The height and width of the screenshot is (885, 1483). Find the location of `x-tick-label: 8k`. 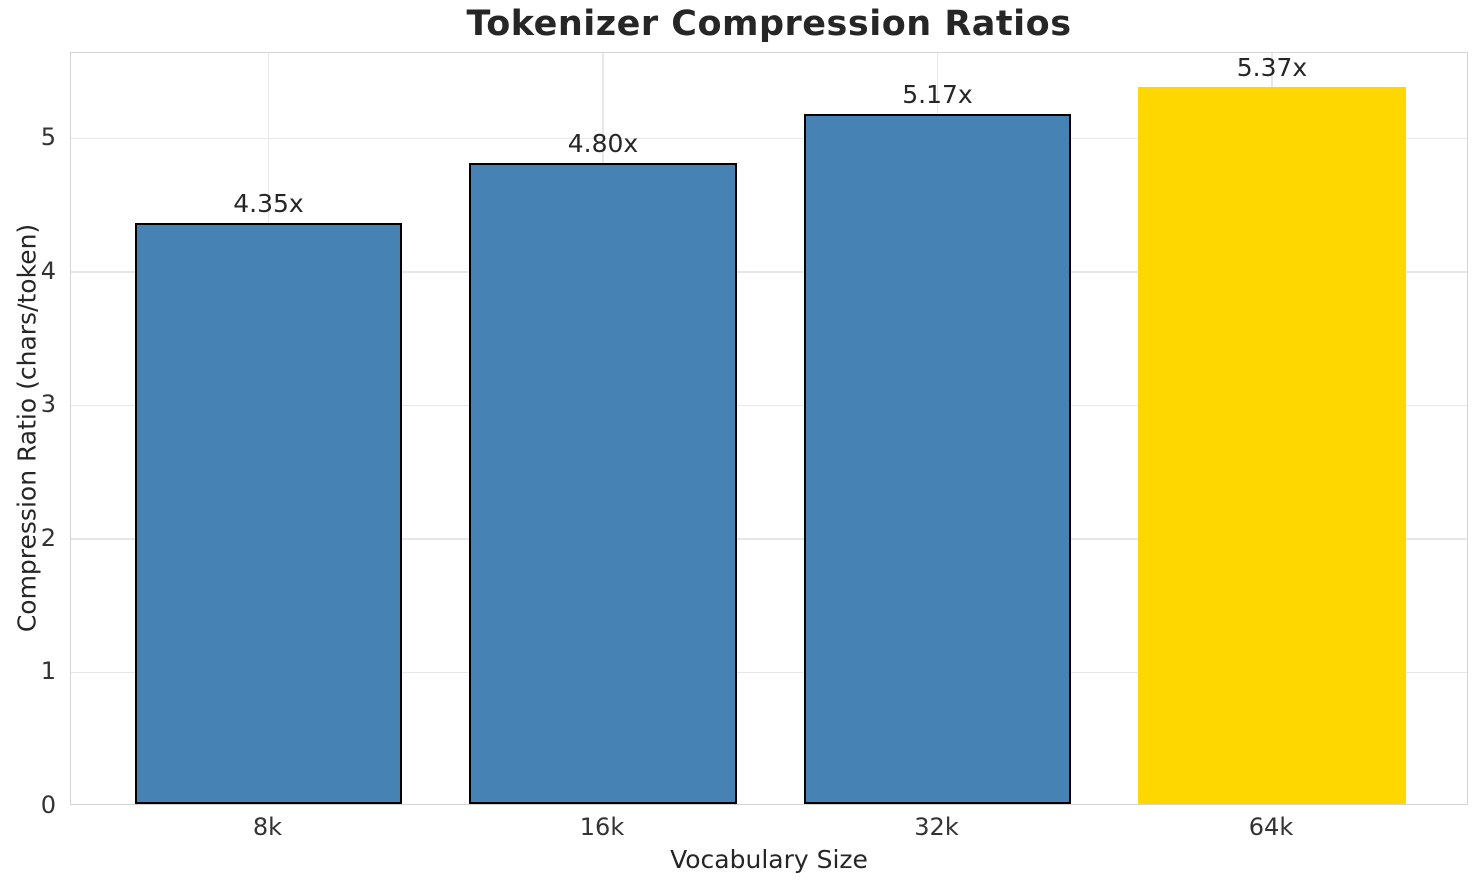

x-tick-label: 8k is located at coordinates (267, 827).